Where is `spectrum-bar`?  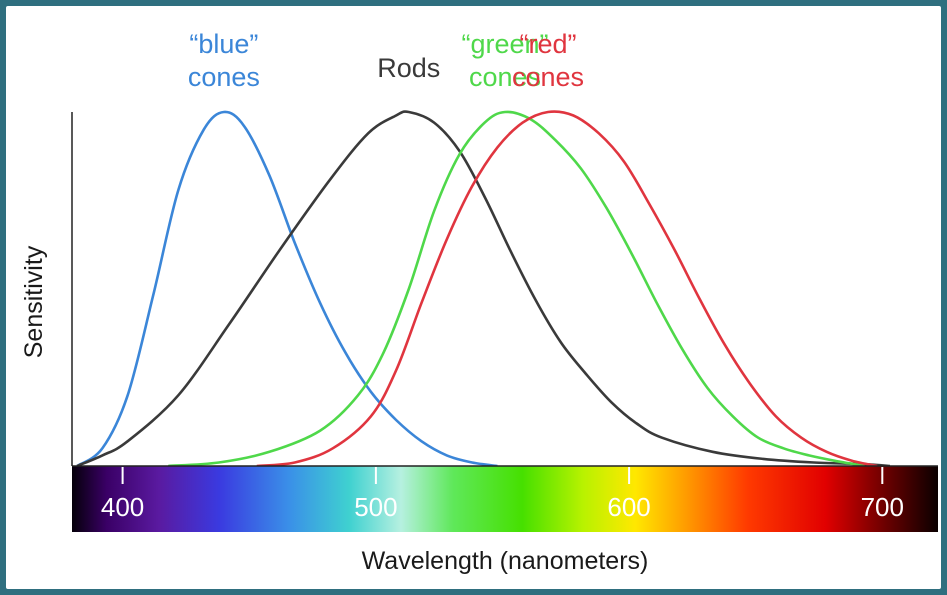 spectrum-bar is located at coordinates (505, 499).